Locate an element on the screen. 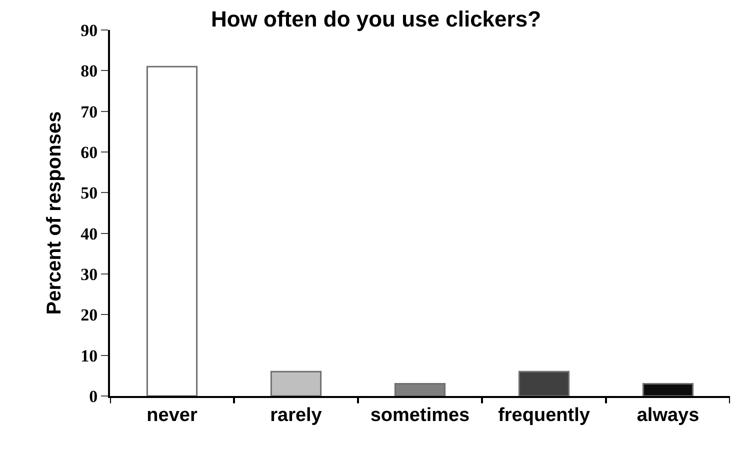 Image resolution: width=752 pixels, height=452 pixels. y-tick-label: 20 is located at coordinates (89, 315).